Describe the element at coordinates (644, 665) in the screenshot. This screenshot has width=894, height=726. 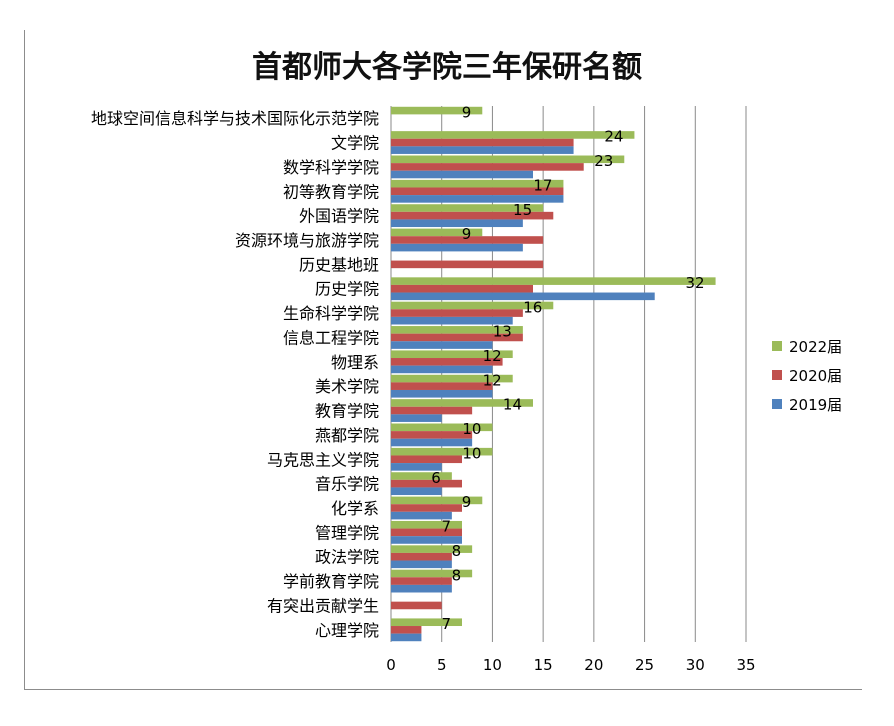
I see `x-tick-label: 25` at that location.